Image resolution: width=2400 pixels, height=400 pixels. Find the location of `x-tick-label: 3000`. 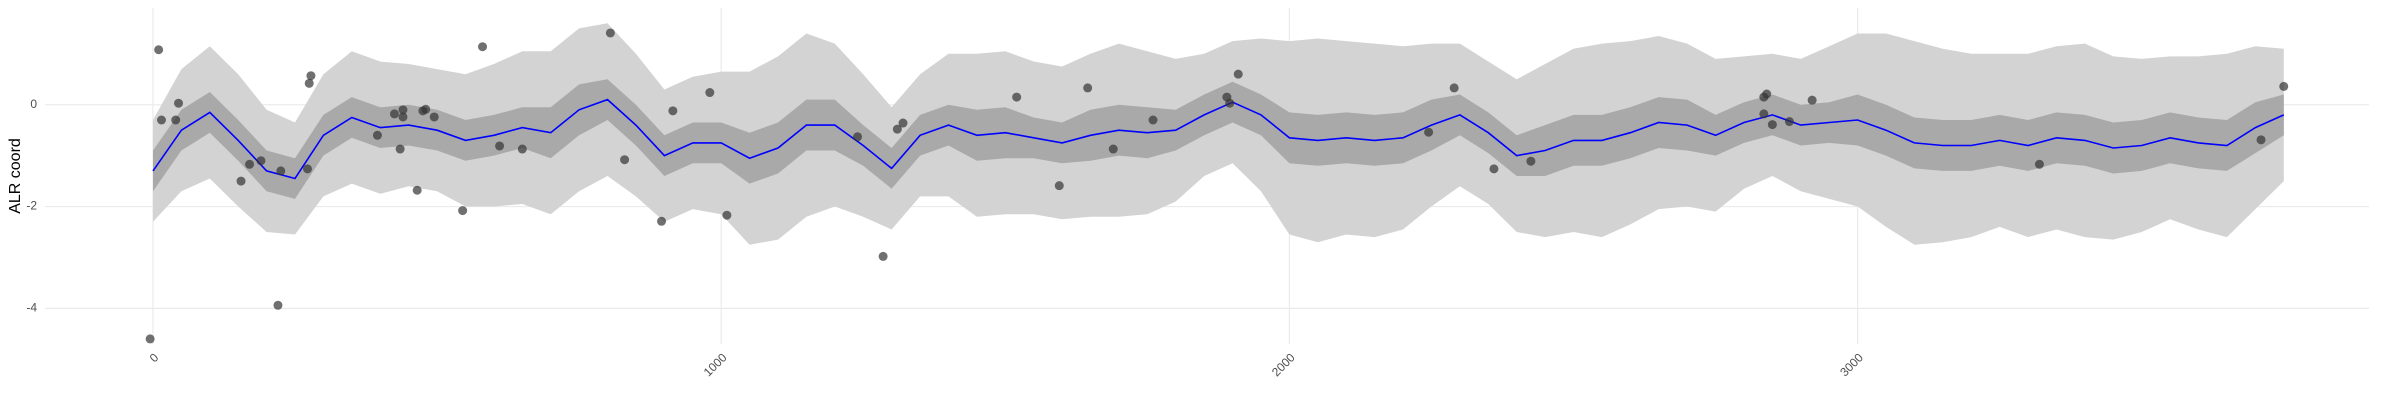

x-tick-label: 3000 is located at coordinates (1851, 364).